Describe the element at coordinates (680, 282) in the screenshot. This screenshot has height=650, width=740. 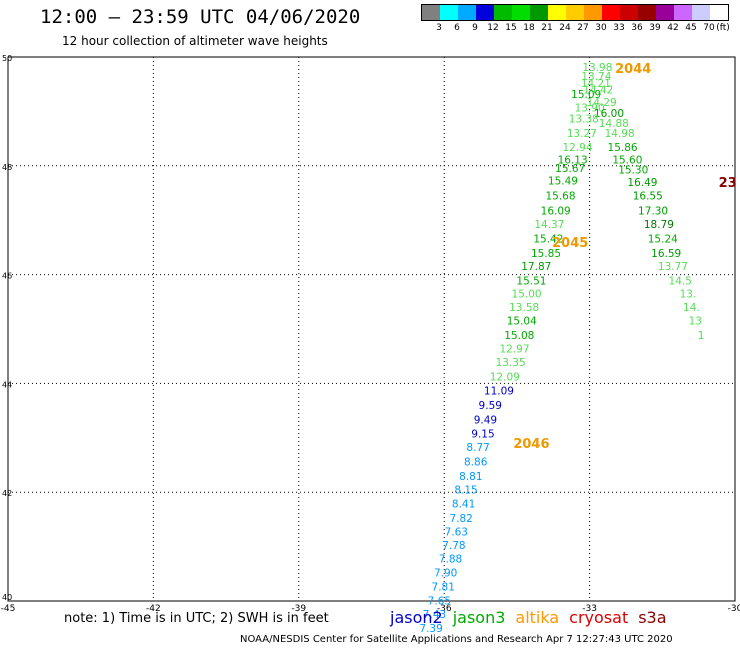
I see `wave-height-value: 14.5` at that location.